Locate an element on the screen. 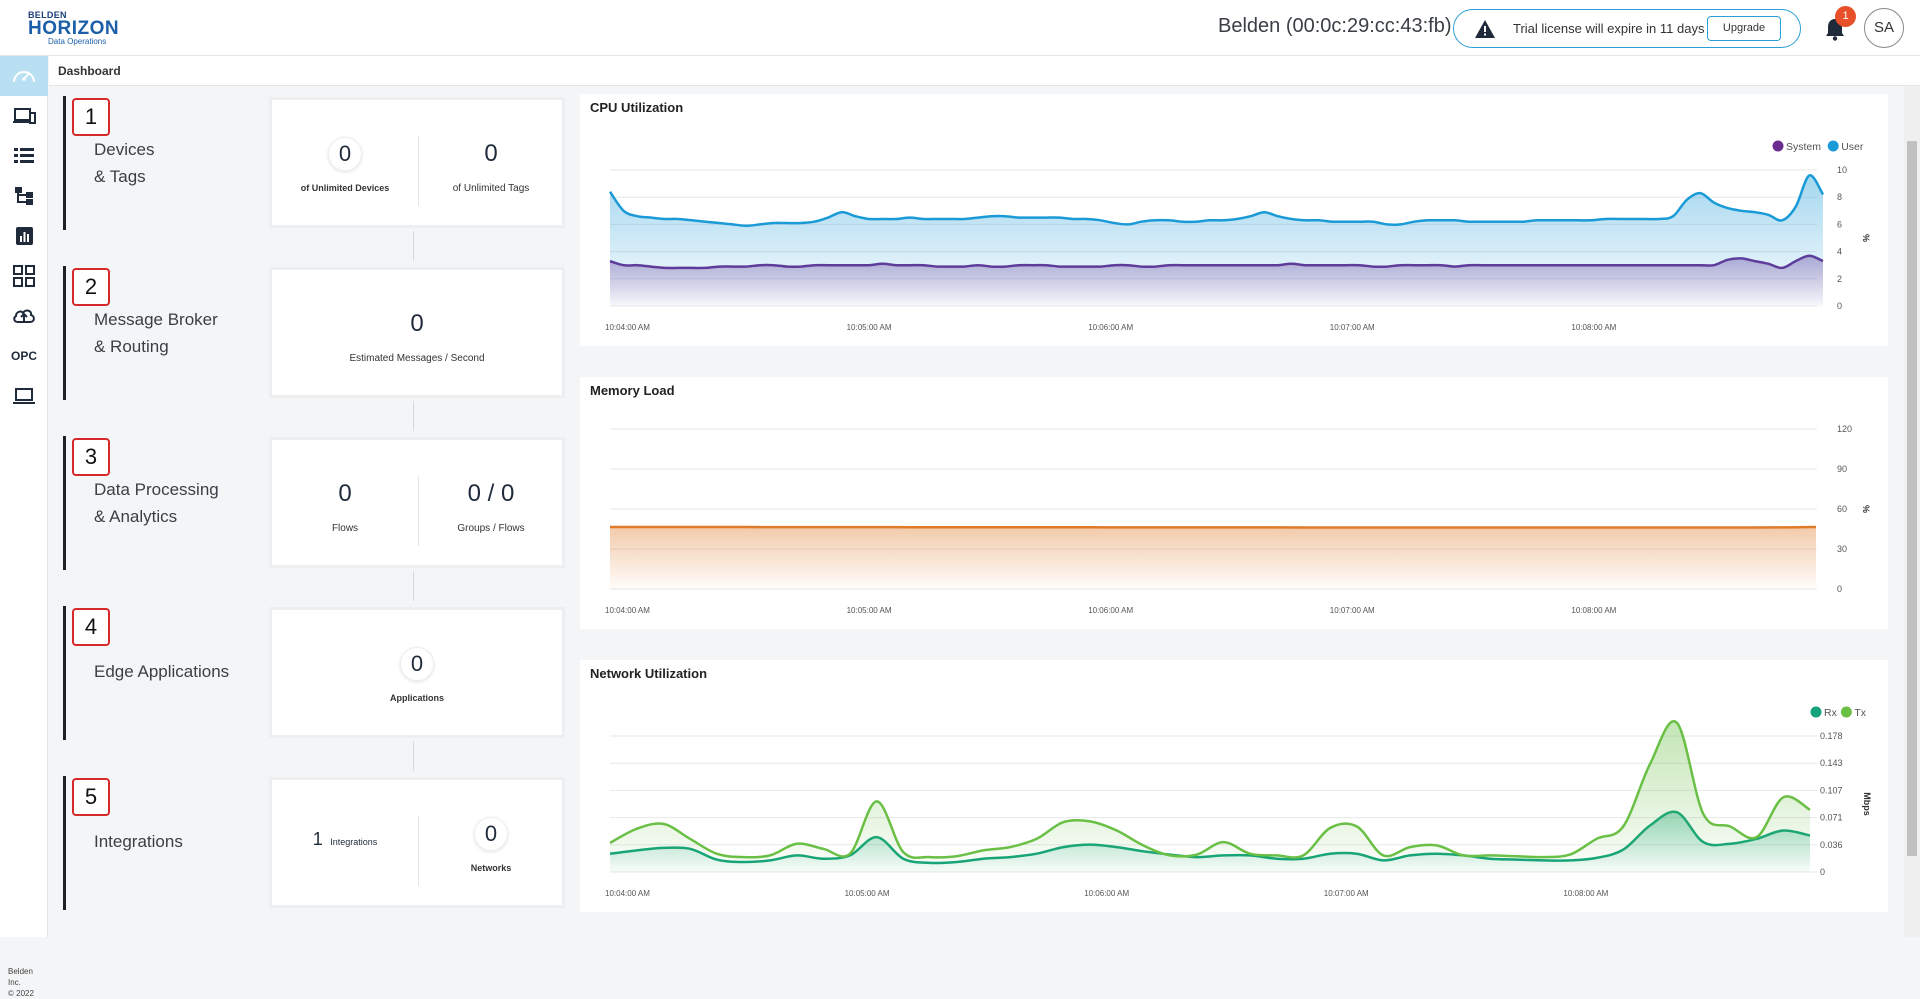  tags-label: of Unlimited Tags is located at coordinates (491, 188).